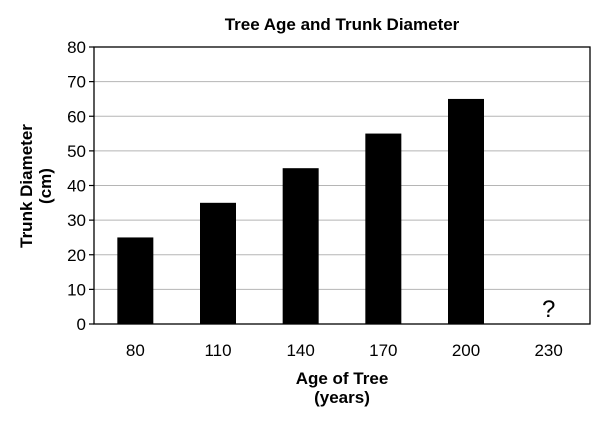 The height and width of the screenshot is (426, 612). Describe the element at coordinates (81, 324) in the screenshot. I see `y-tick-label: 0` at that location.